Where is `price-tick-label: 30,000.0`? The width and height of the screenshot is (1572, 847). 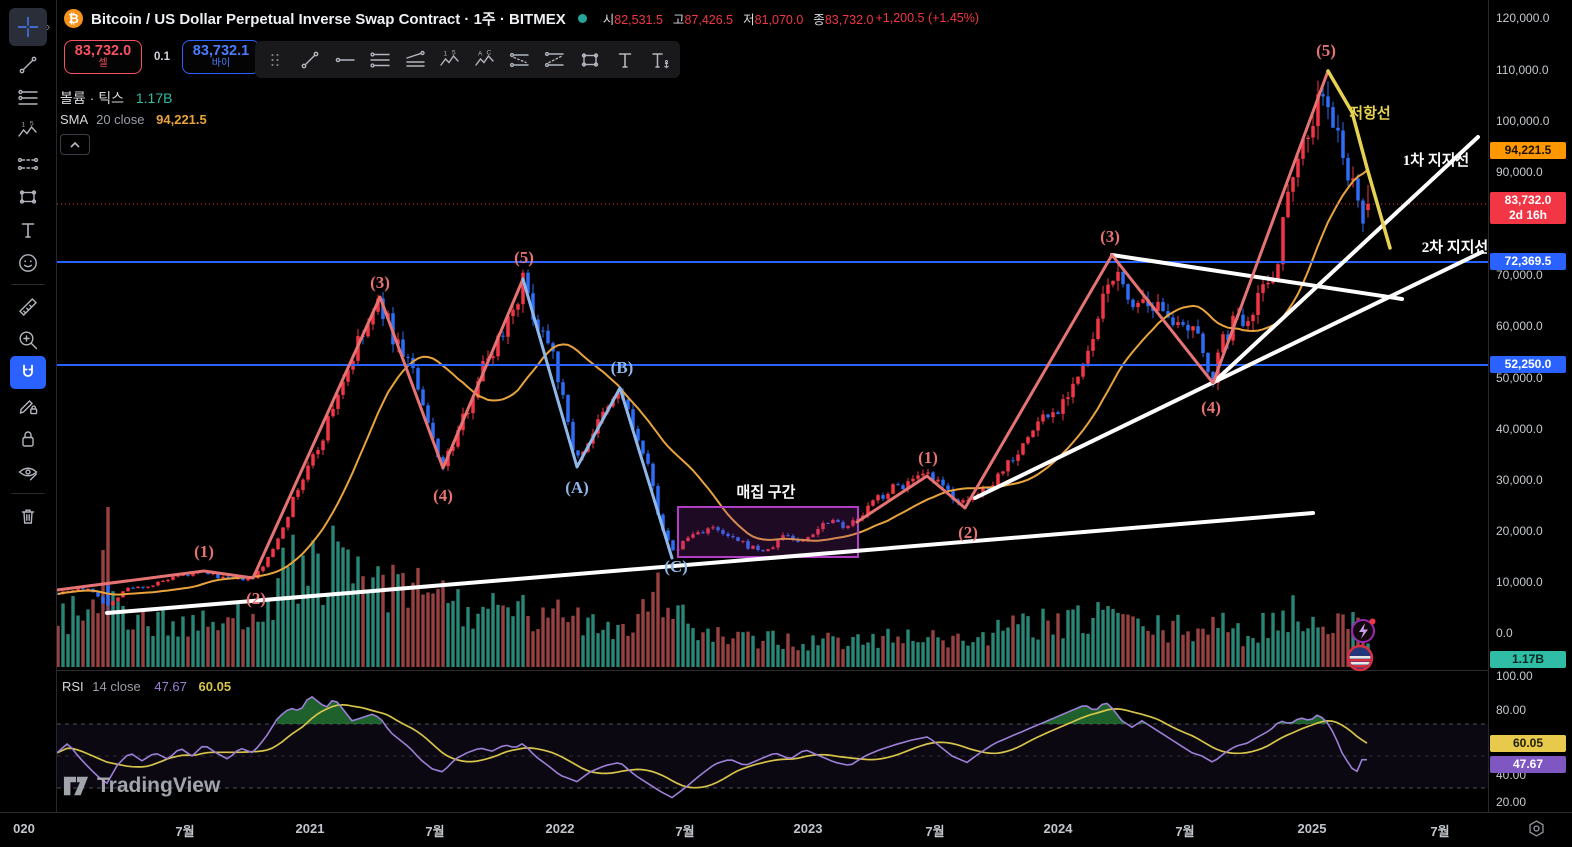
price-tick-label: 30,000.0 is located at coordinates (1519, 480).